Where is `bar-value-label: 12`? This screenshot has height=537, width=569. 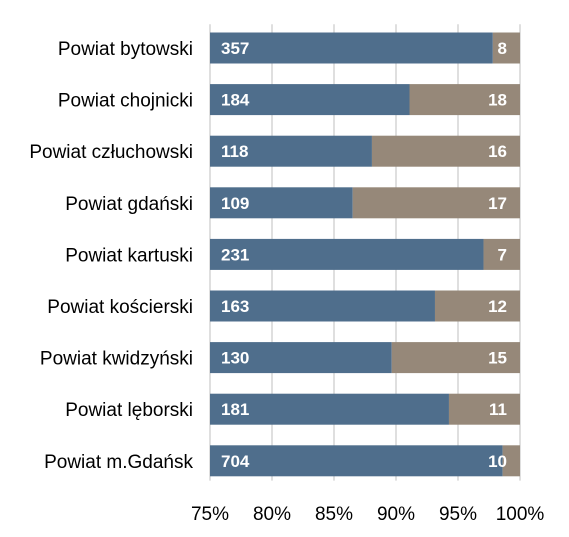
bar-value-label: 12 is located at coordinates (497, 306).